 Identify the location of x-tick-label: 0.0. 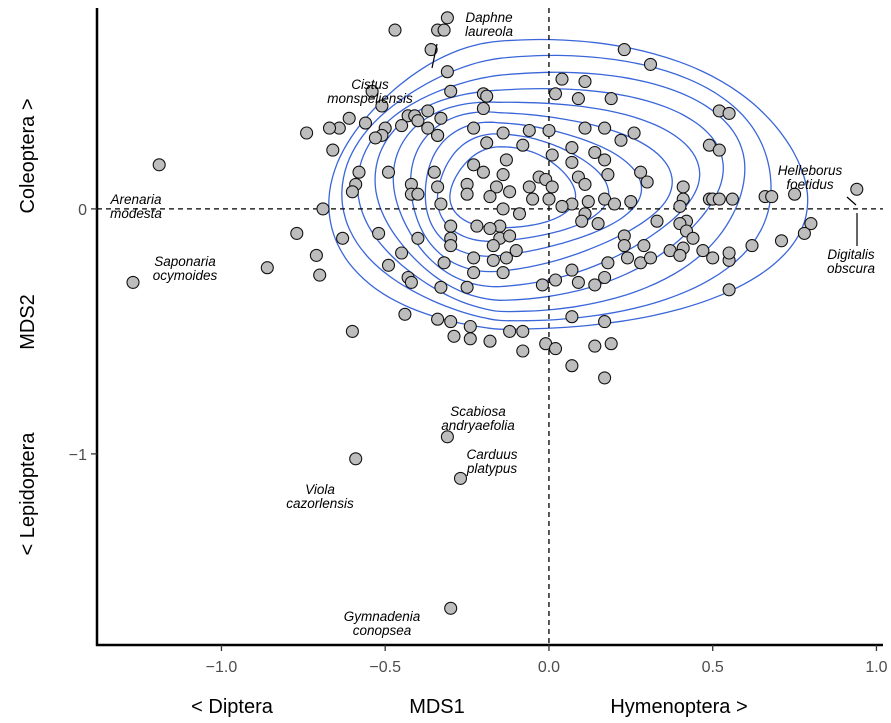
(549, 667).